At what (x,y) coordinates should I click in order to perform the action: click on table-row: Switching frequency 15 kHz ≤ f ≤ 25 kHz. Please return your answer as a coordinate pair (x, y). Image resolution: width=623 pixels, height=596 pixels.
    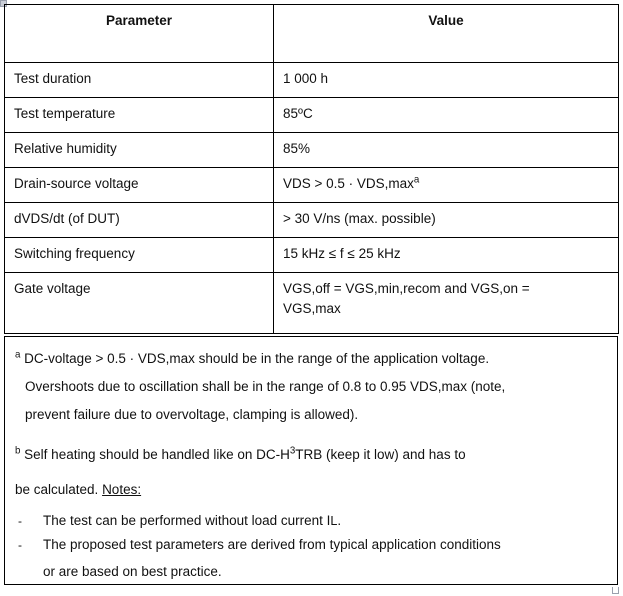
    Looking at the image, I should click on (311, 254).